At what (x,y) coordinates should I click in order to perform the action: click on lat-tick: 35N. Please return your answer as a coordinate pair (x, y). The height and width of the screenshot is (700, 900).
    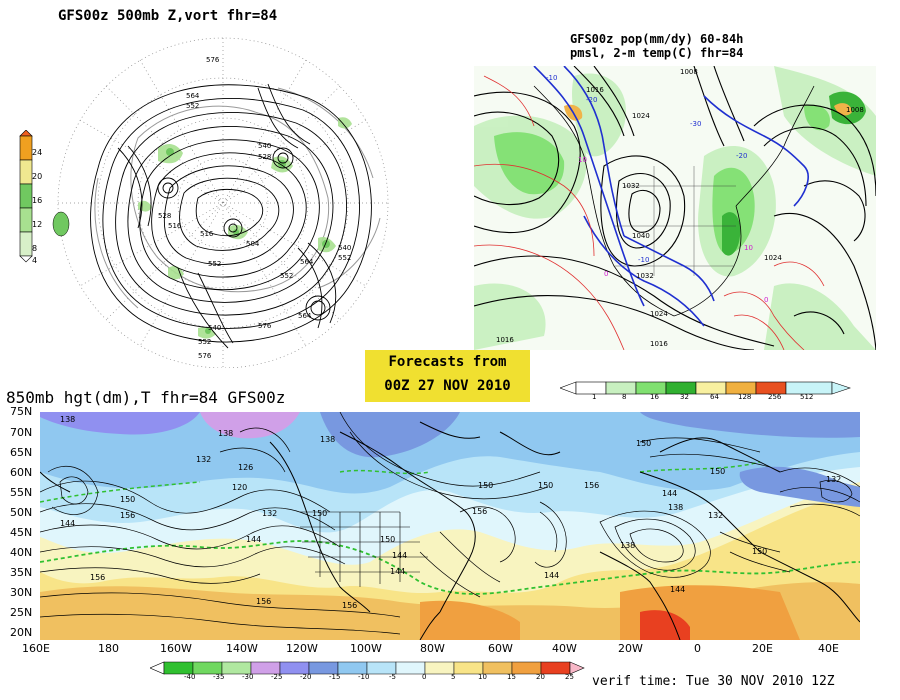
    Looking at the image, I should click on (21, 572).